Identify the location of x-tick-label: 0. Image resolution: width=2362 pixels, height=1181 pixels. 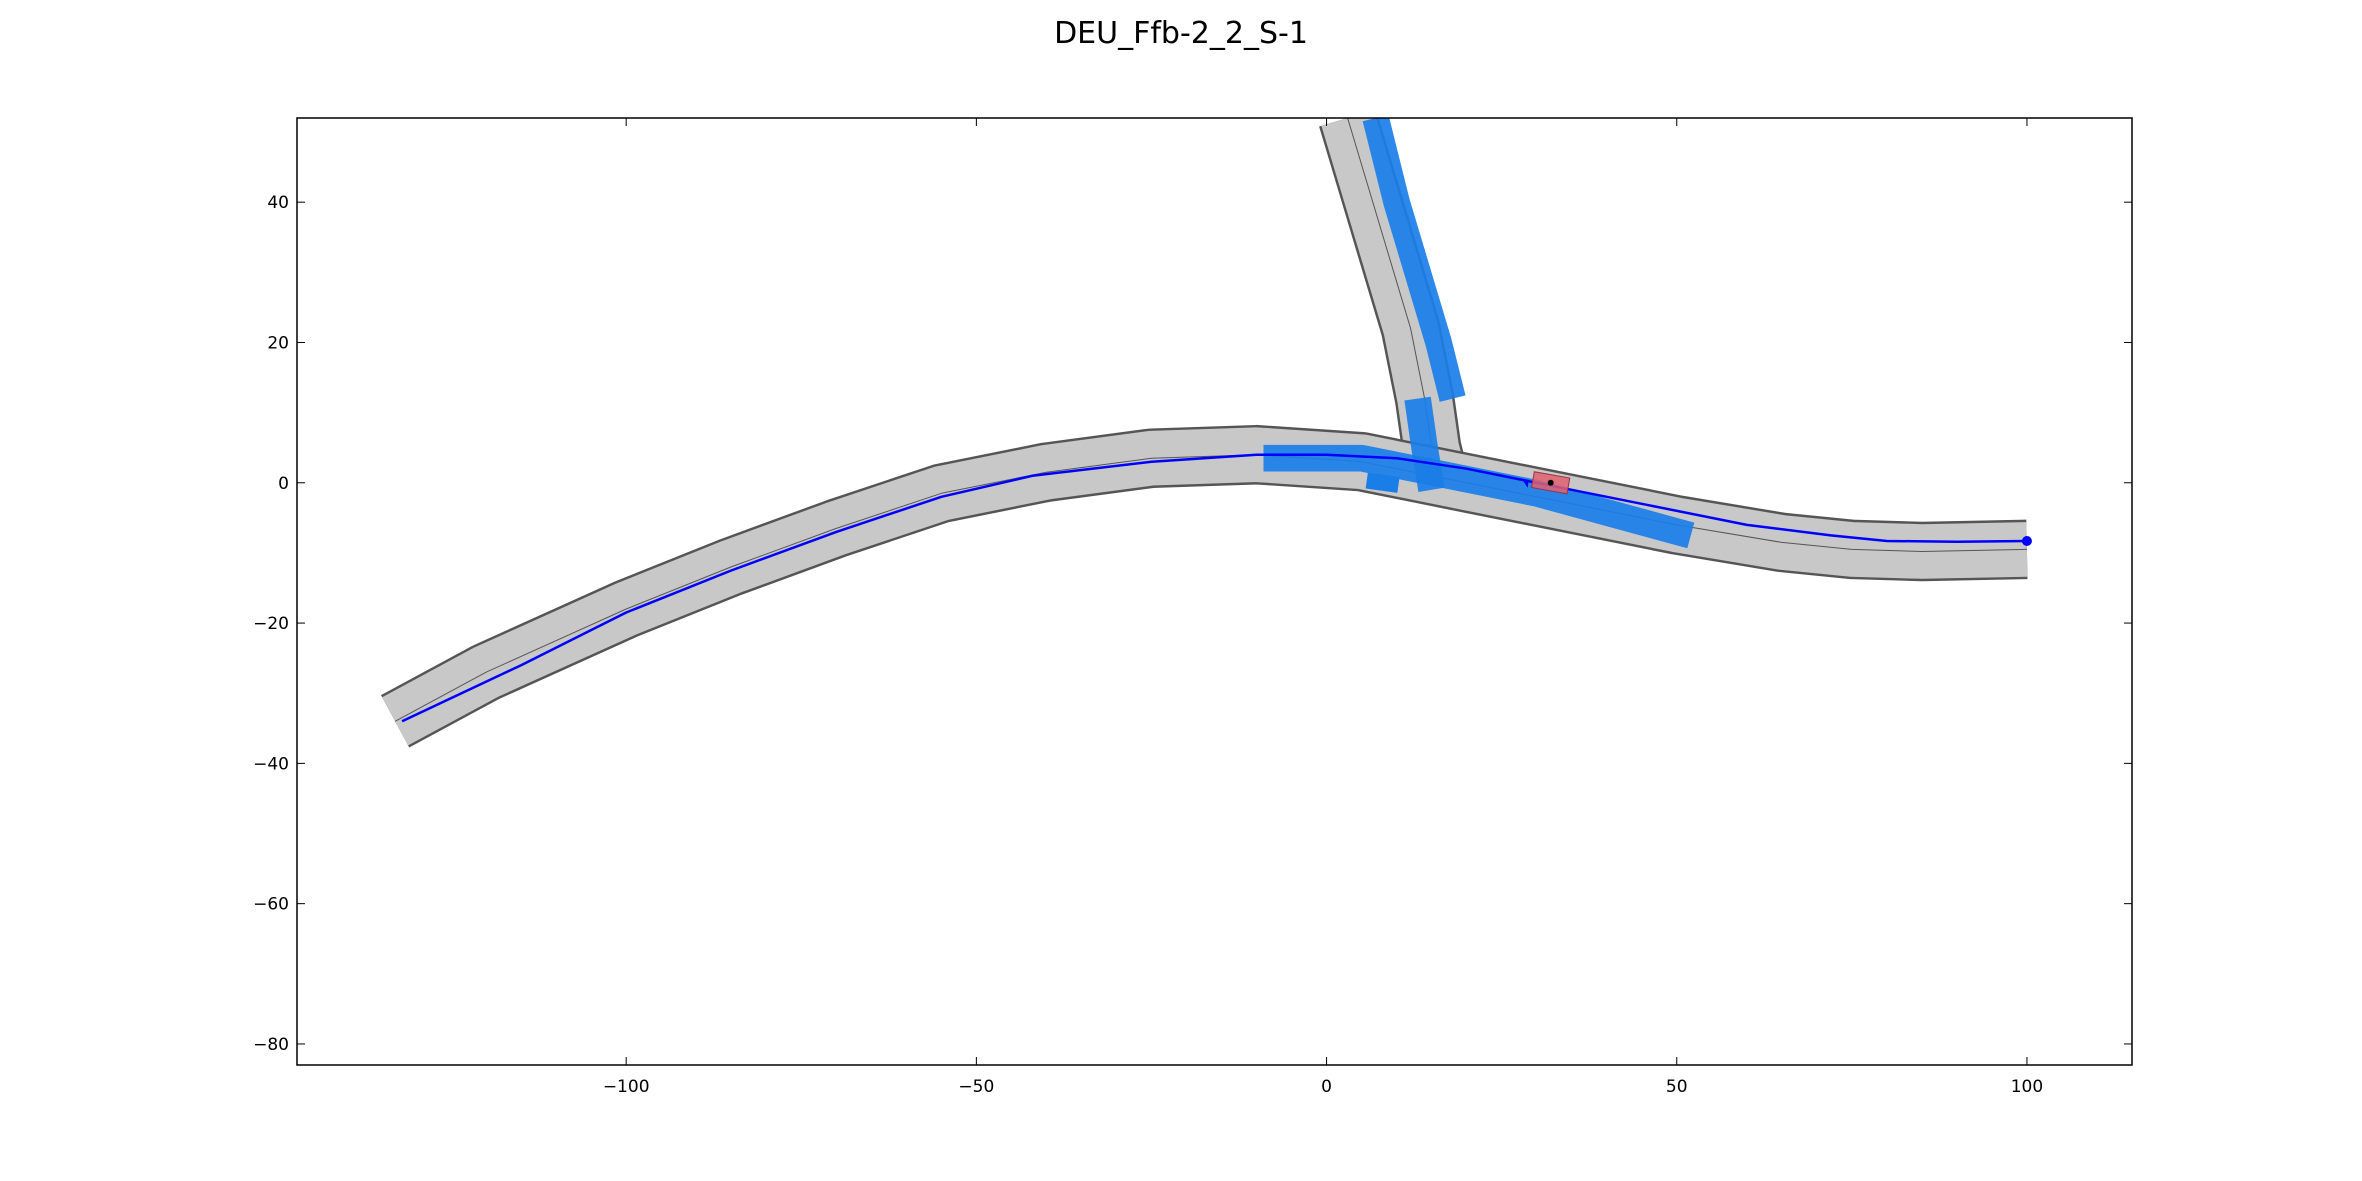
(1326, 1087).